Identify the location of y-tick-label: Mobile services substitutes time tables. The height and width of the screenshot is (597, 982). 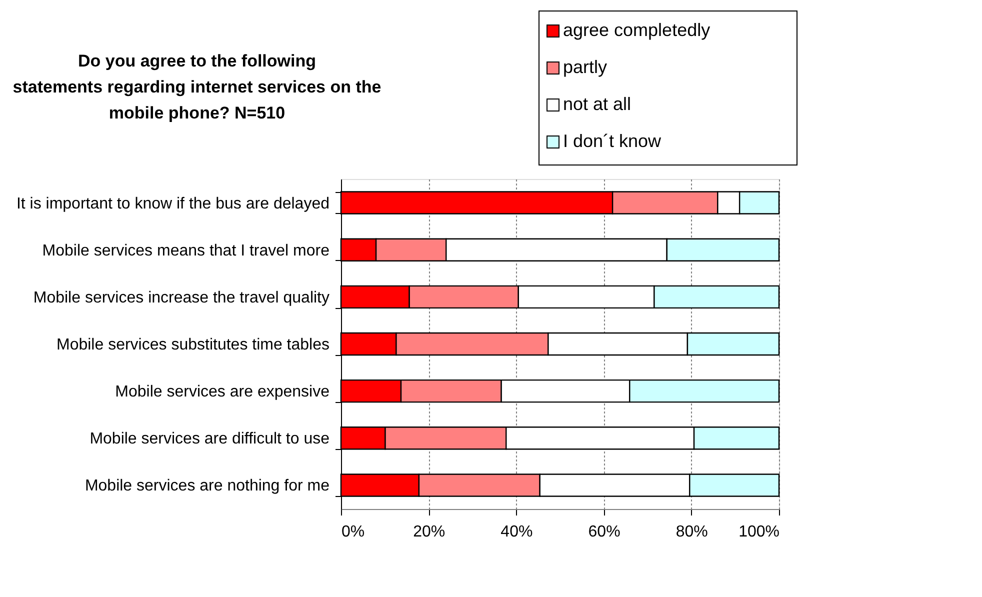
(193, 345).